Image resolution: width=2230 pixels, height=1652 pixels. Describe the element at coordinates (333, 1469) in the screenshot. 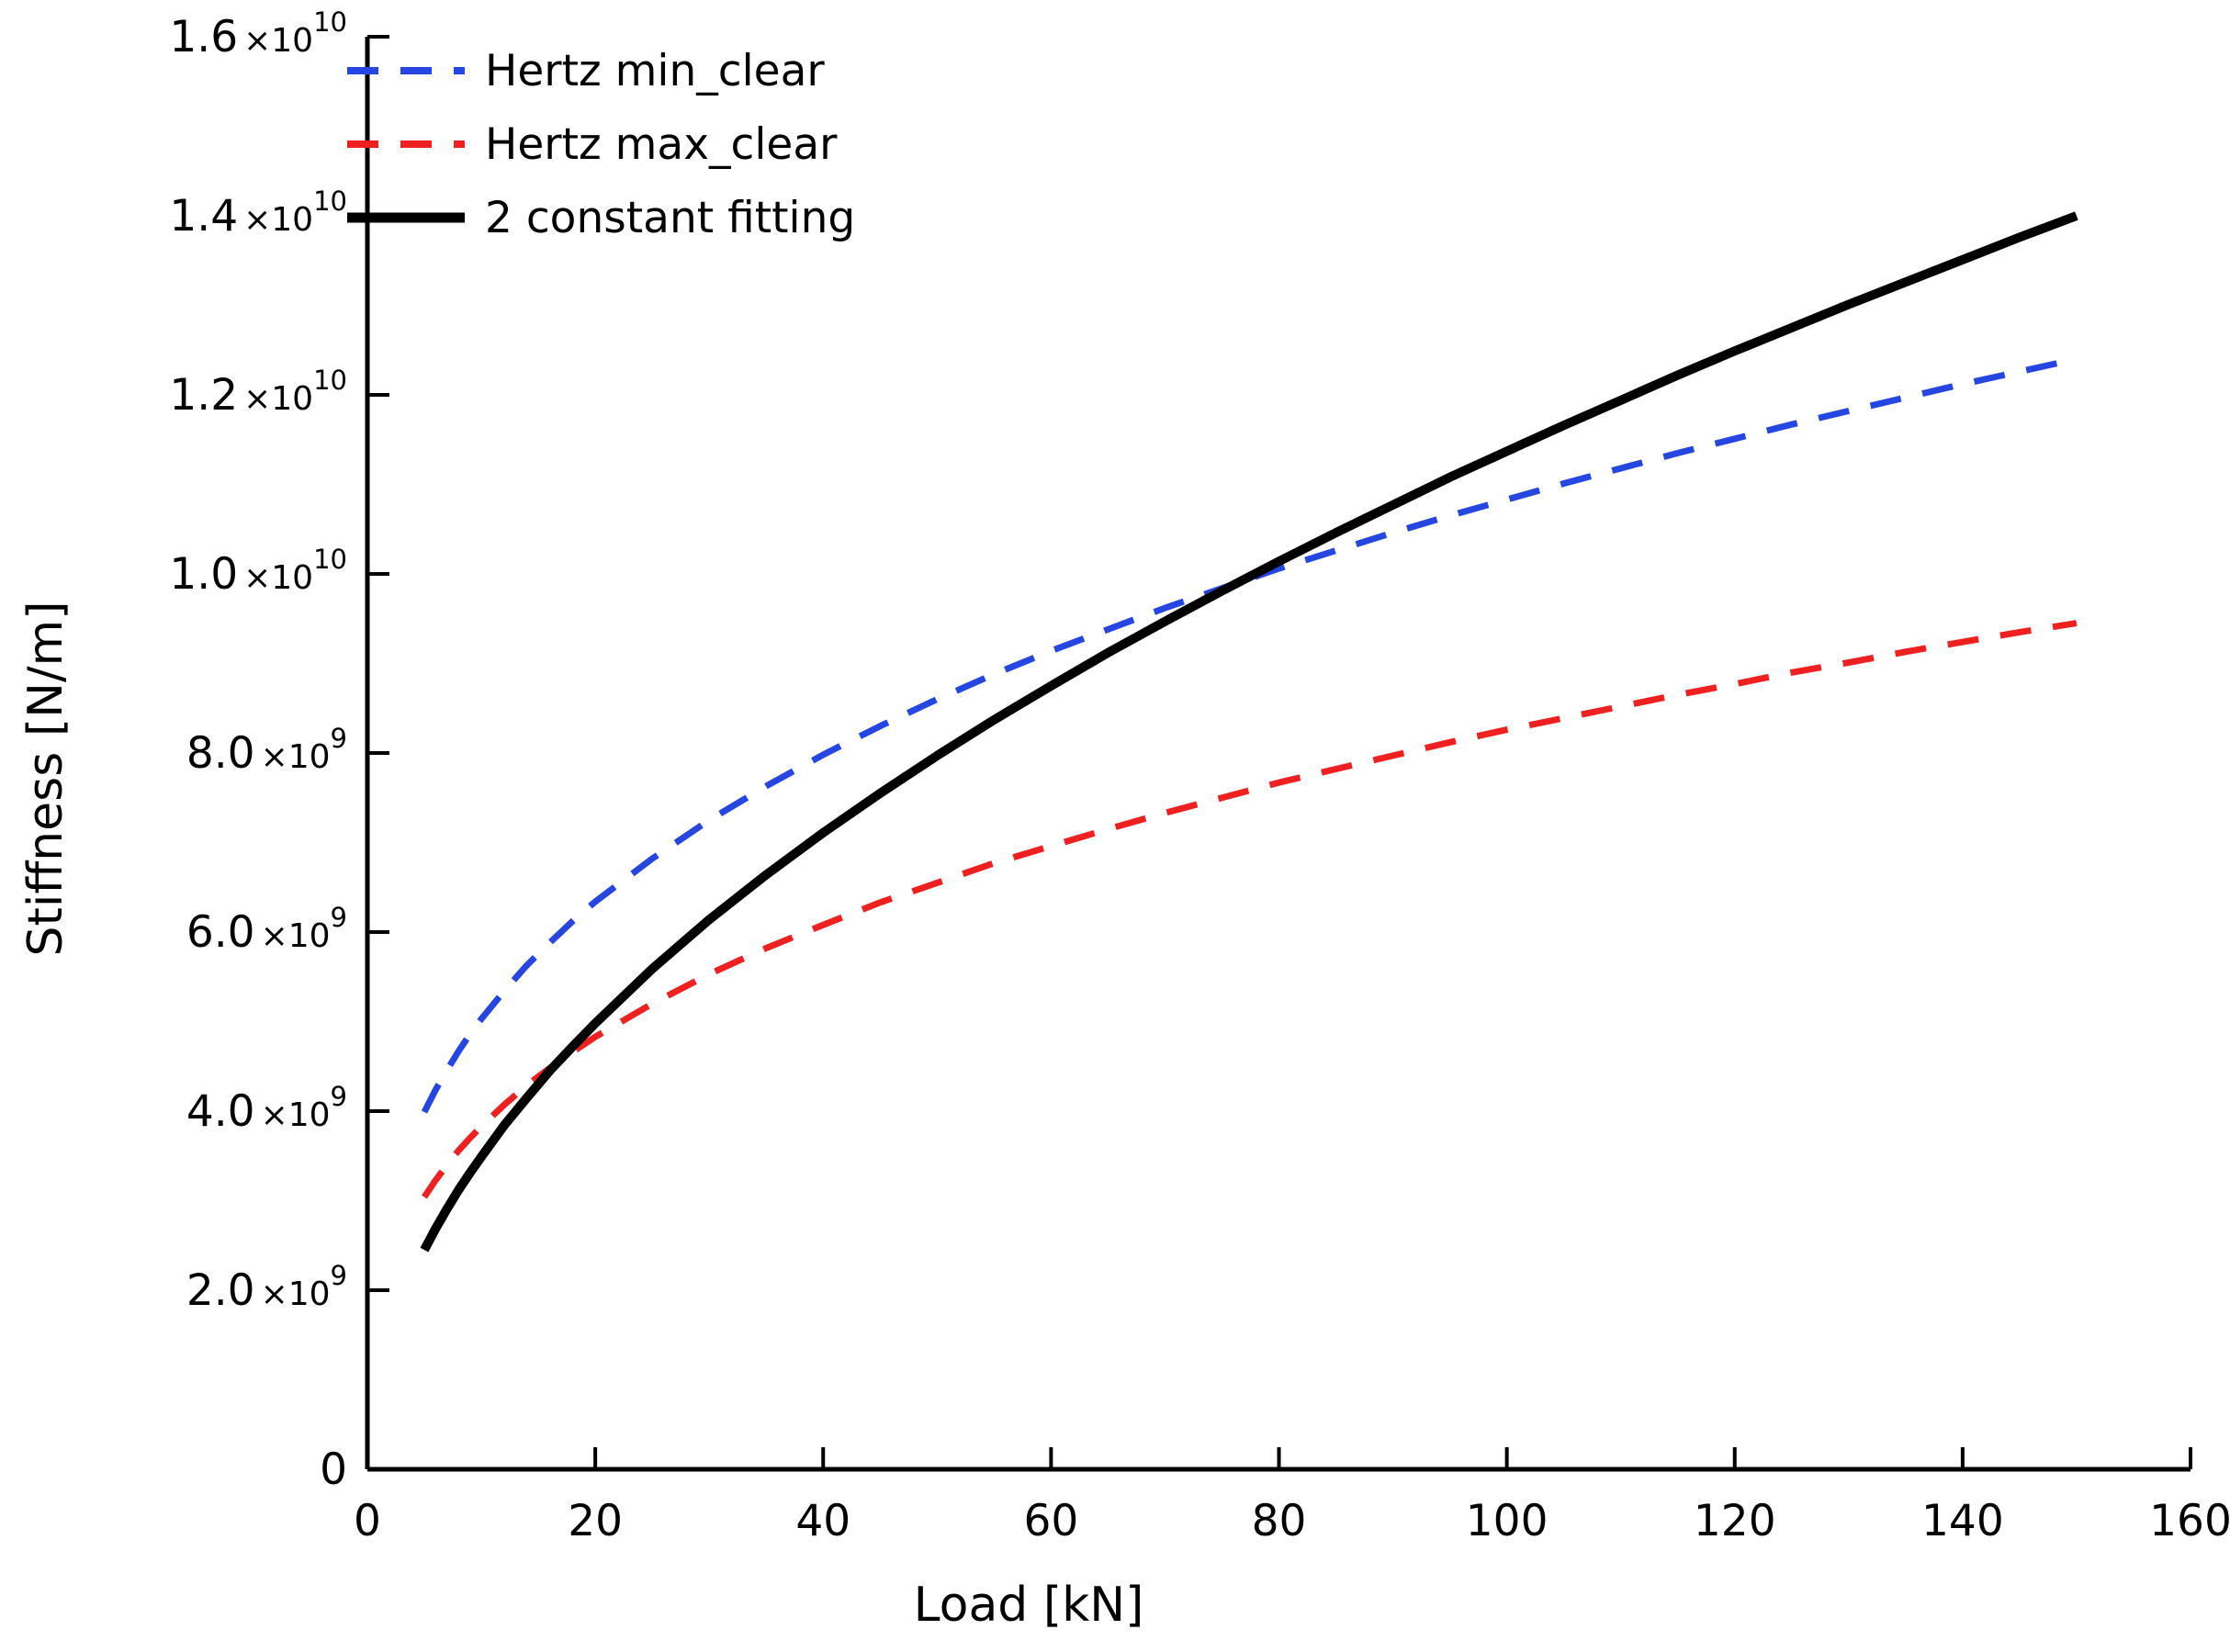

I see `y-tick-label: 0` at that location.